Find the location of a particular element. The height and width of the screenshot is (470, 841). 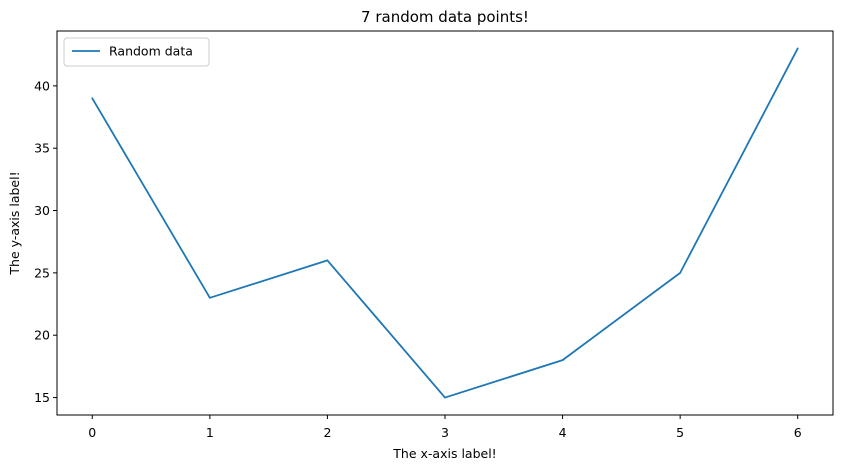

legend: Random data is located at coordinates (136, 52).